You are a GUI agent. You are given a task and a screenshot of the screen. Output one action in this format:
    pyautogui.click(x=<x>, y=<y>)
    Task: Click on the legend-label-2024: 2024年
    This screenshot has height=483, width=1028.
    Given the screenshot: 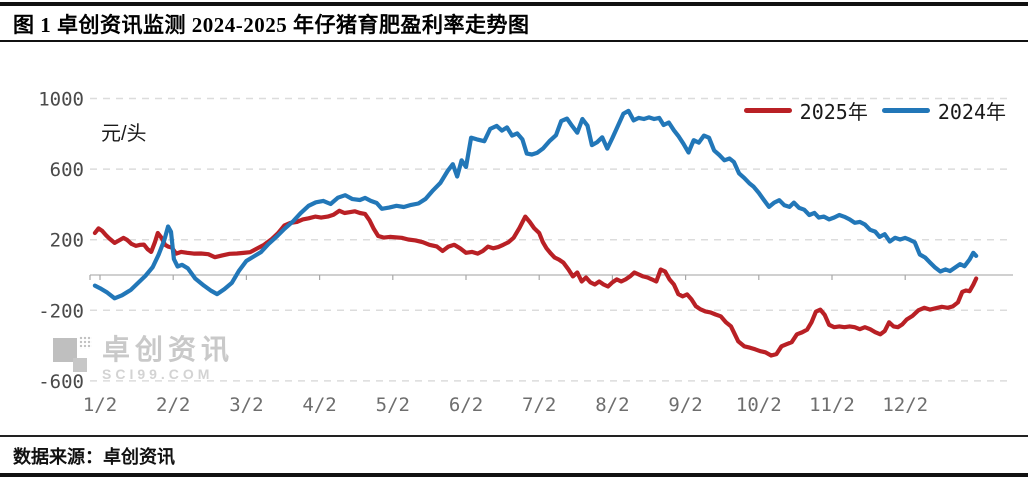 What is the action you would take?
    pyautogui.click(x=971, y=112)
    